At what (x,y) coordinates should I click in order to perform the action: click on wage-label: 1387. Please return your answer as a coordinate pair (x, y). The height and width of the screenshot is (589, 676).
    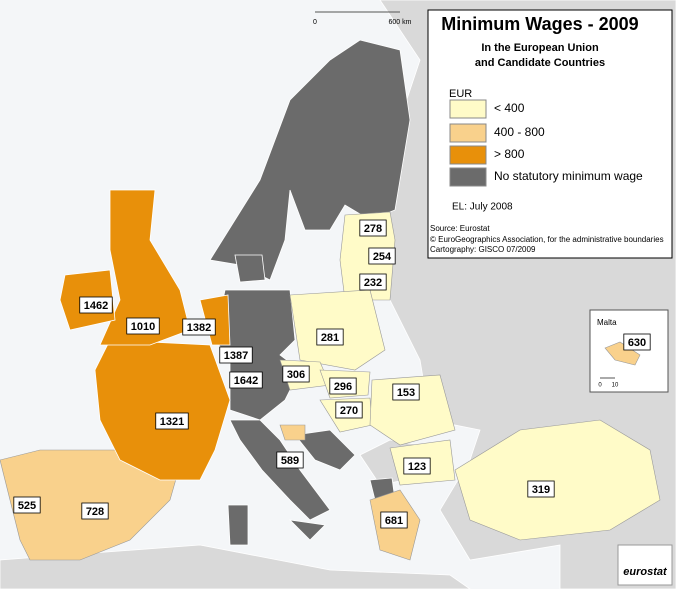
    Looking at the image, I should click on (236, 355).